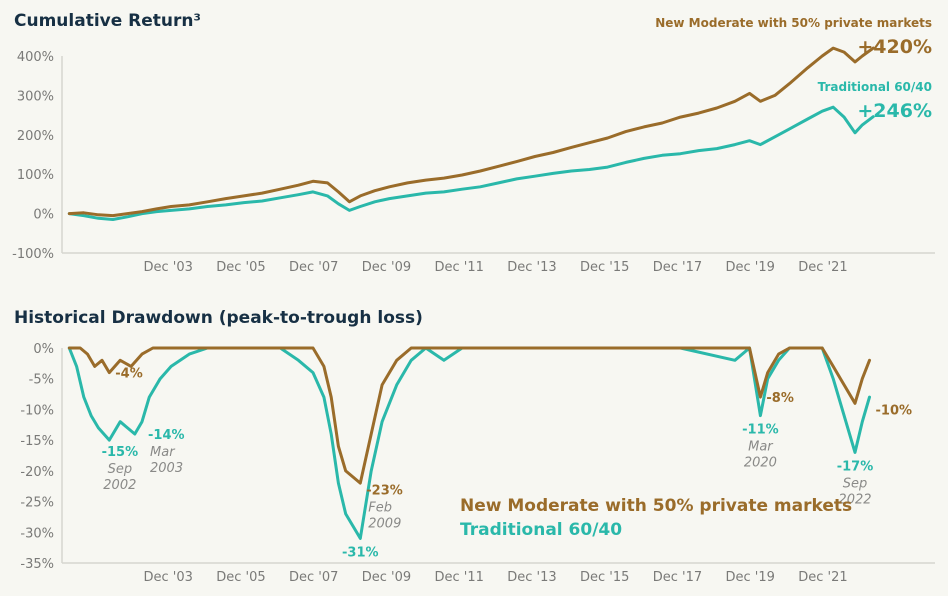 The width and height of the screenshot is (948, 596). Describe the element at coordinates (33, 254) in the screenshot. I see `y-tick-label: -100%` at that location.